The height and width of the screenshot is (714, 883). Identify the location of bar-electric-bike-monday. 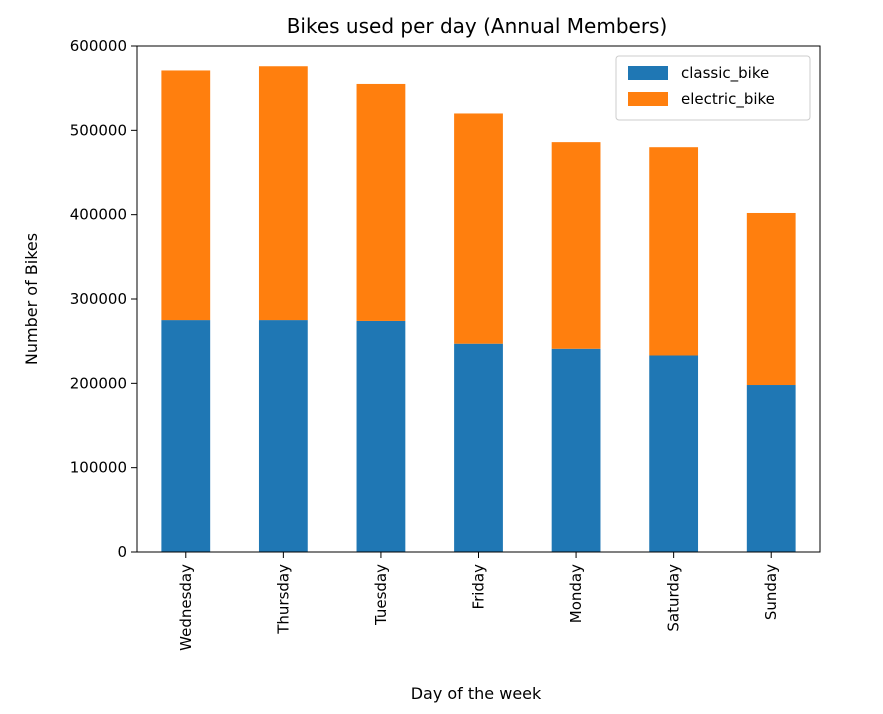
(576, 245).